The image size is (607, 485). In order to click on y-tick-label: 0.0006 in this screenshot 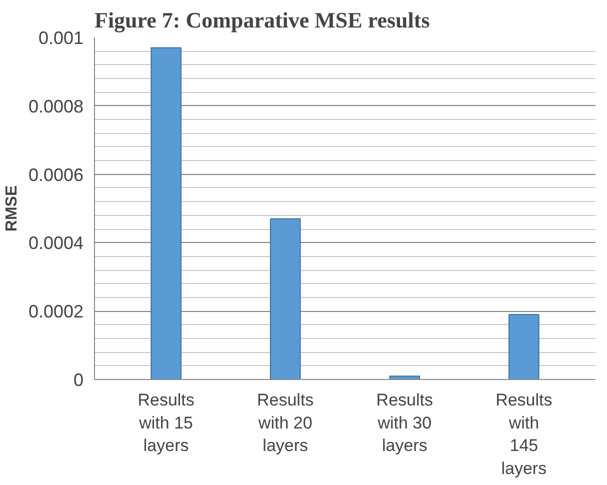, I will do `click(56, 174)`.